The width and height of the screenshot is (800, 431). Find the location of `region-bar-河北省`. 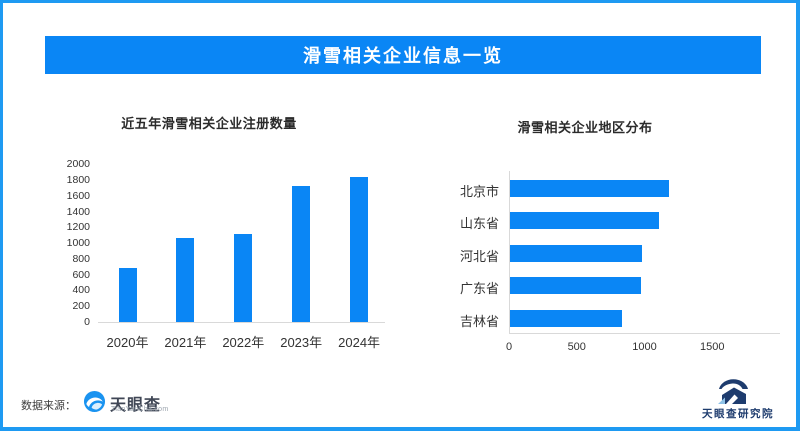

region-bar-河北省 is located at coordinates (576, 253).